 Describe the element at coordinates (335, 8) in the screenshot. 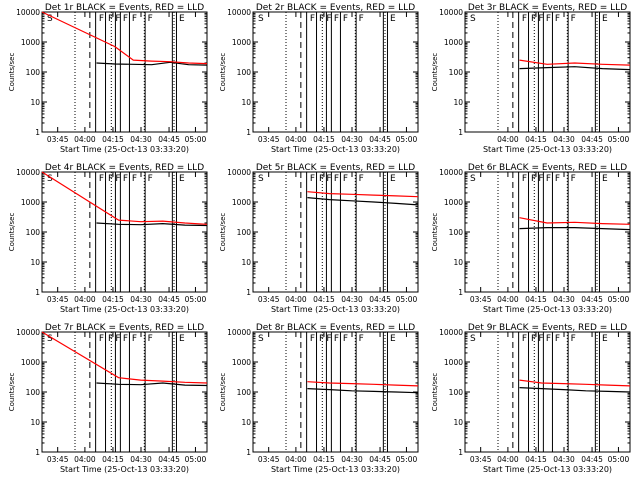

I see `panel-title: Det 2r BLACK = Events, RED = LLD` at that location.